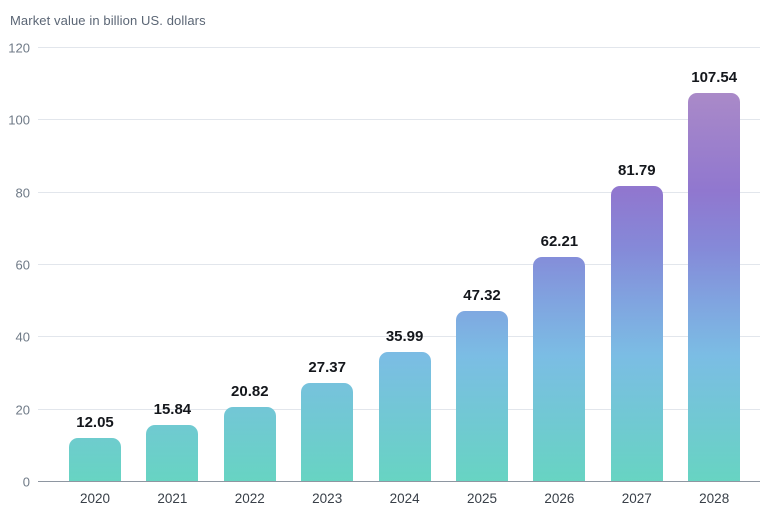  I want to click on value-label-2025: 47.32, so click(482, 295).